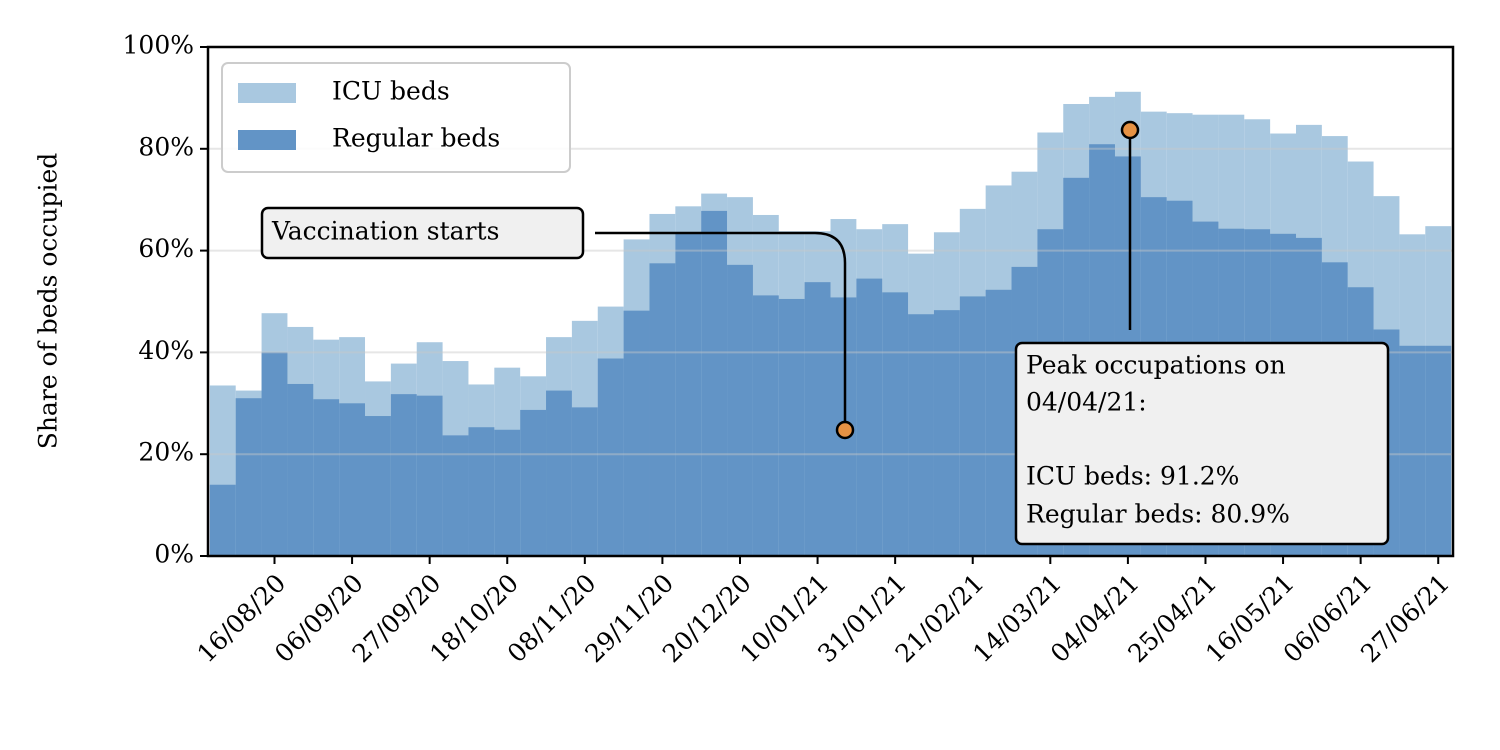 The image size is (1500, 750). What do you see at coordinates (48, 301) in the screenshot?
I see `y-axis-label: Share of beds occupied` at bounding box center [48, 301].